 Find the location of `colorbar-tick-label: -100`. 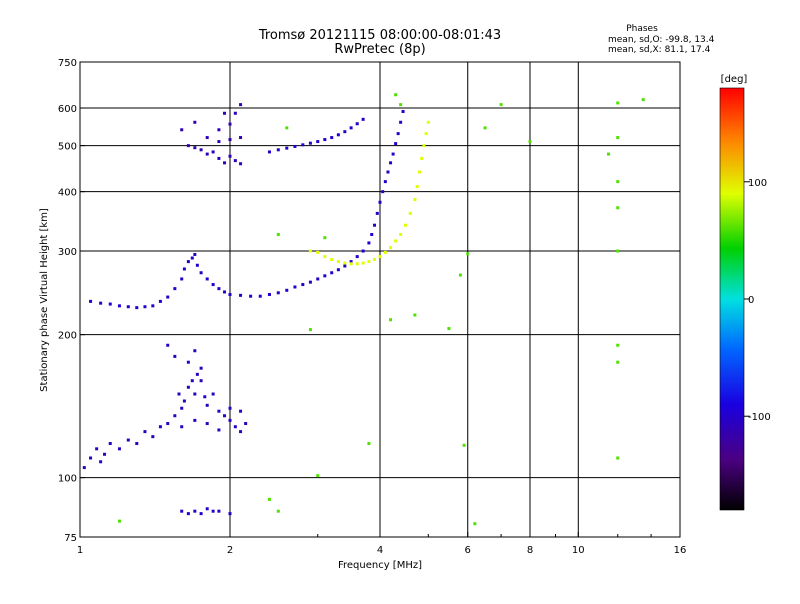

colorbar-tick-label: -100 is located at coordinates (759, 417).